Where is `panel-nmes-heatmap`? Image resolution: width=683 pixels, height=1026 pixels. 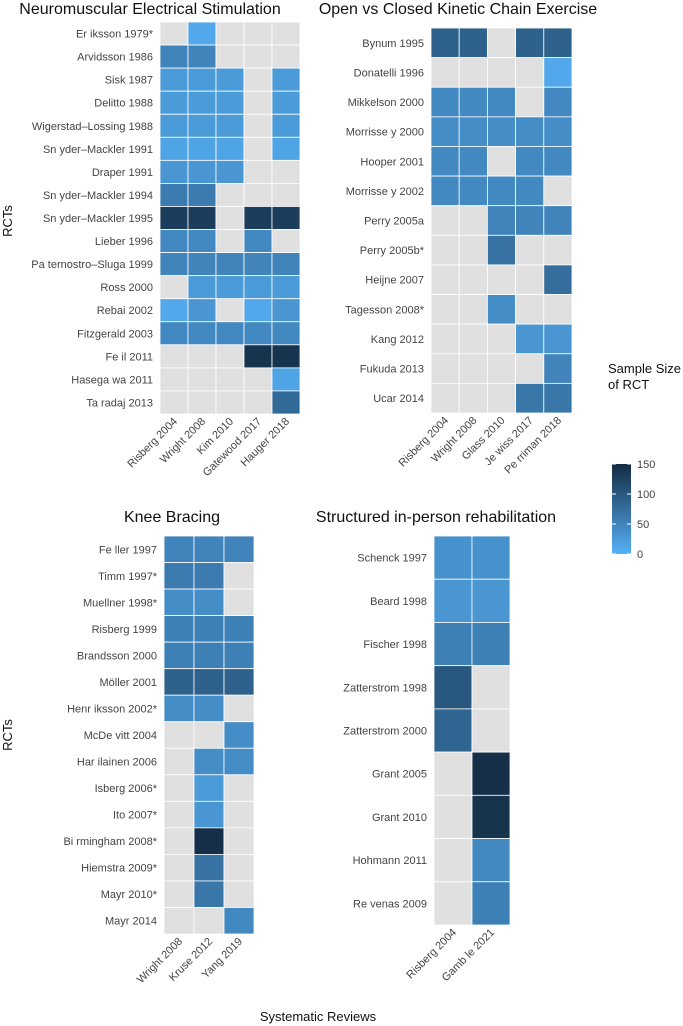
panel-nmes-heatmap is located at coordinates (230, 218).